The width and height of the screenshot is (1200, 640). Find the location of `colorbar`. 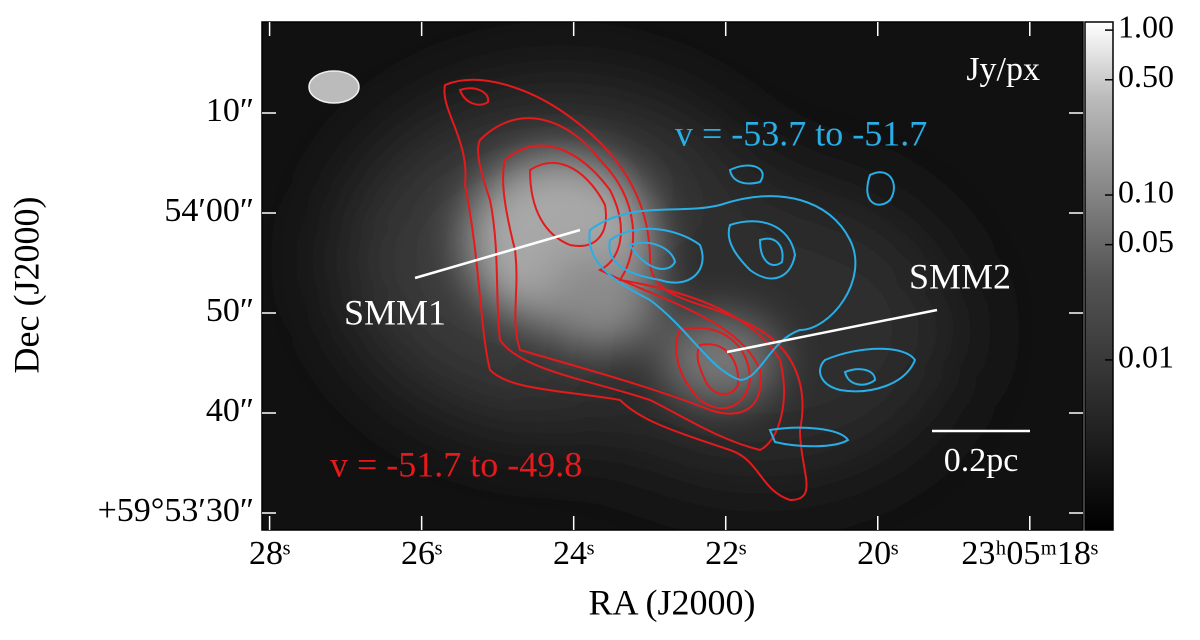

colorbar is located at coordinates (1099, 276).